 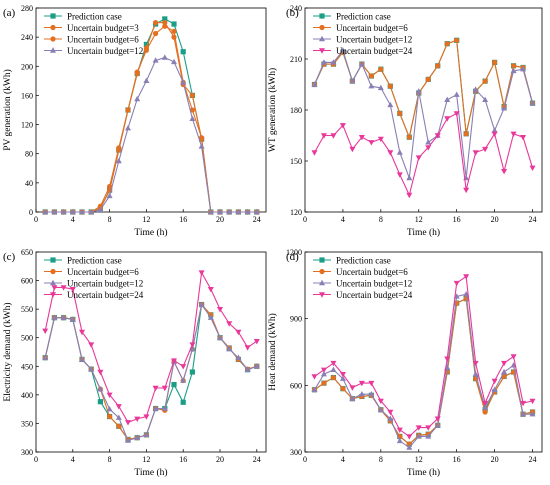 I want to click on y-tick-label: 150, so click(x=296, y=161).